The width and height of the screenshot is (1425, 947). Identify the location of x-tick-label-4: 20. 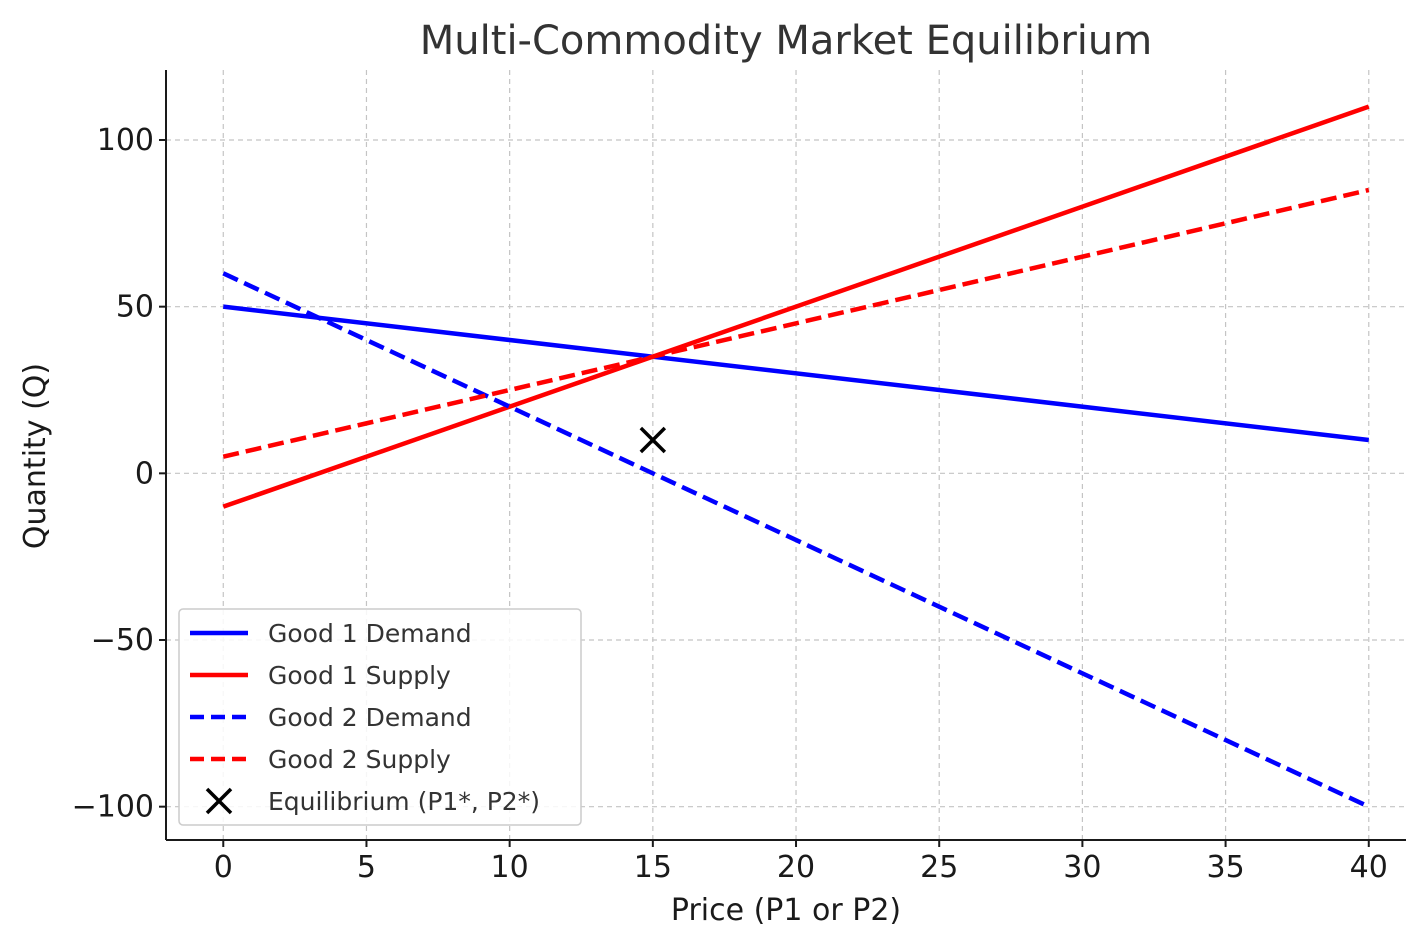
(796, 867).